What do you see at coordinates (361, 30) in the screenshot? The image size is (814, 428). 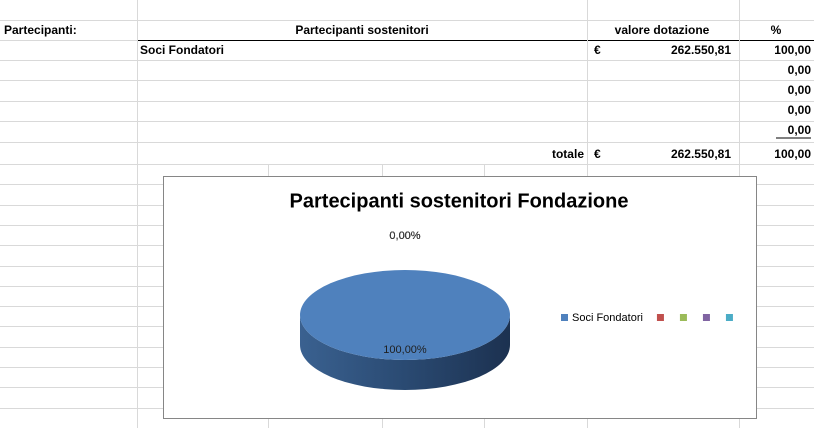 I see `column-header: Partecipanti sostenitori` at bounding box center [361, 30].